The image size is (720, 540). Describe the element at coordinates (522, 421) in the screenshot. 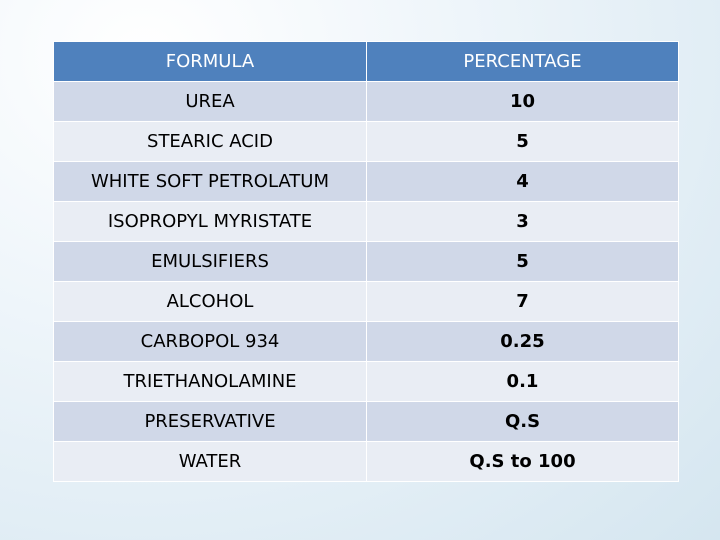

I see `percentage-cell: Q.S` at that location.